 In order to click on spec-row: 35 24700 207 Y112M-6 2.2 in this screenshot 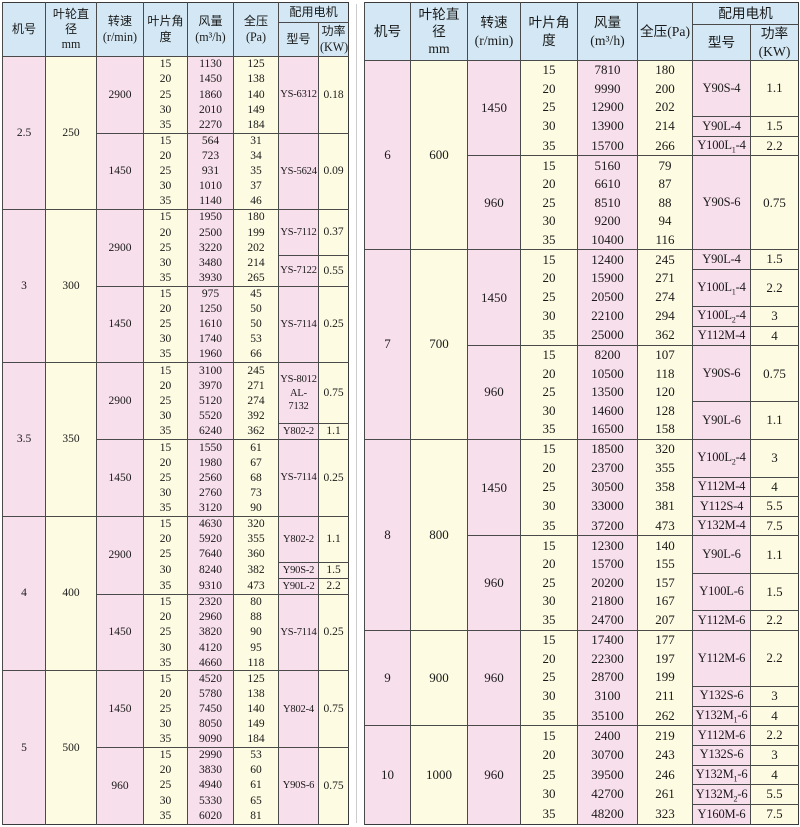, I will do `click(582, 620)`.